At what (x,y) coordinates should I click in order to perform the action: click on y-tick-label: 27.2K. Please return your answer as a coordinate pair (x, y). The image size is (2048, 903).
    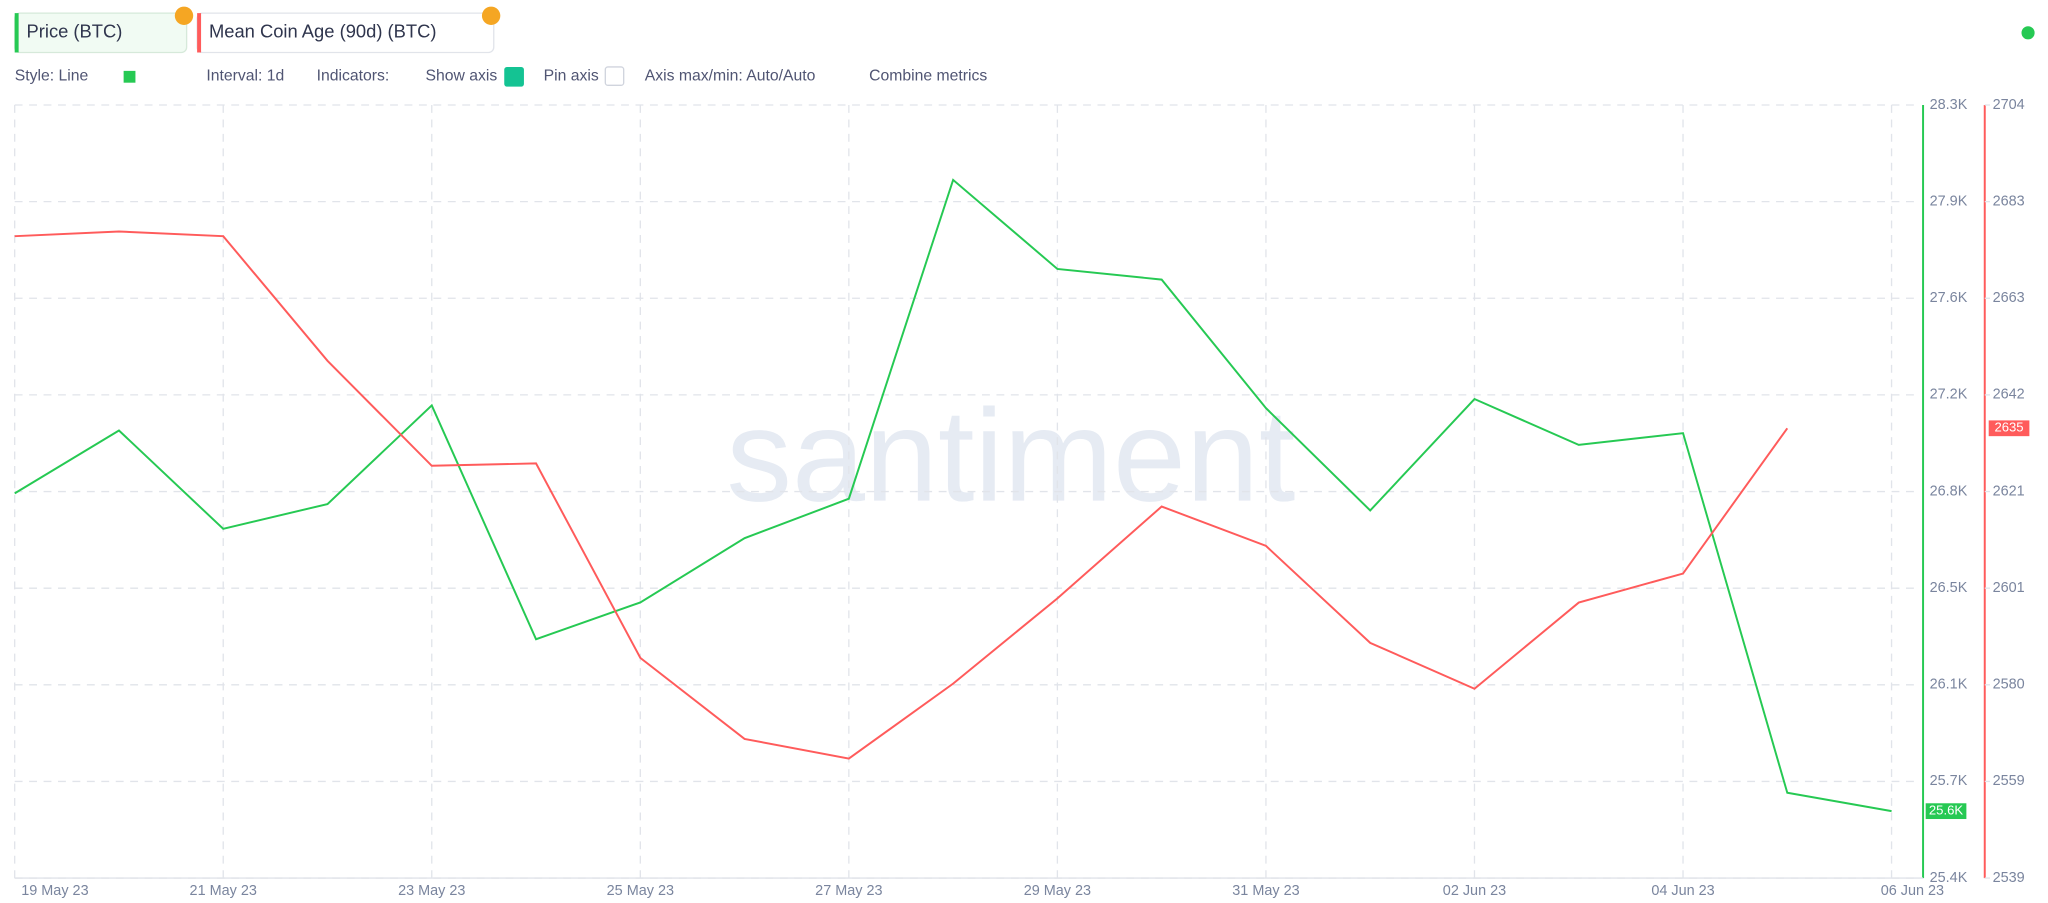
    Looking at the image, I should click on (1949, 395).